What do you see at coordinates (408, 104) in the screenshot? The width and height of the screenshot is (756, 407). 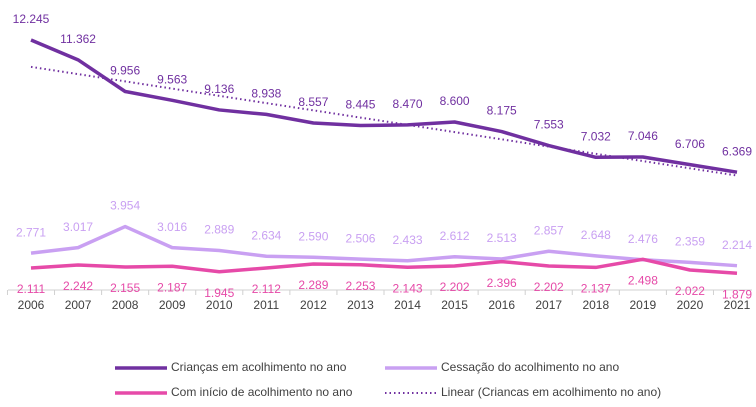 I see `data-label: 8.470` at bounding box center [408, 104].